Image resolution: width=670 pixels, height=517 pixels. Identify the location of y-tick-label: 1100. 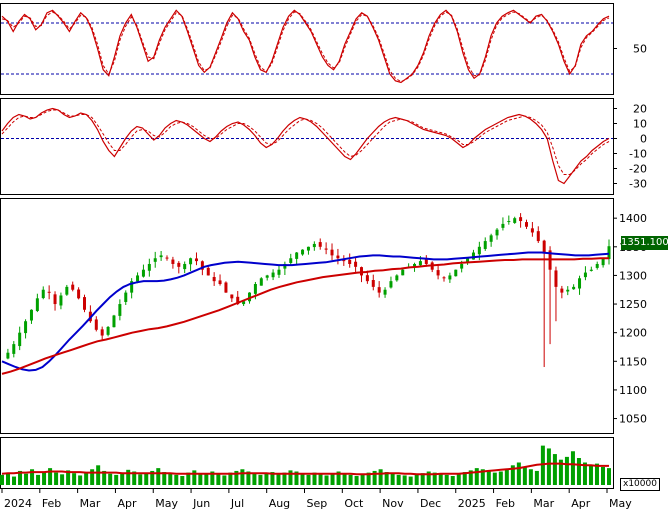
(633, 390).